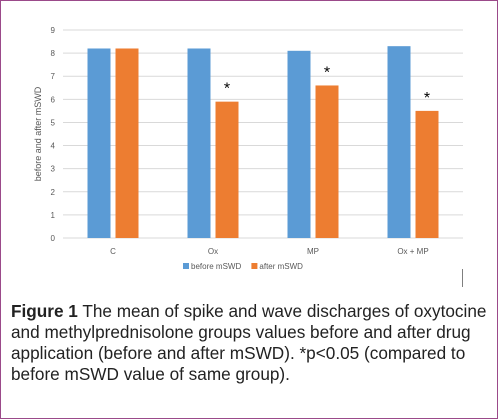  What do you see at coordinates (38, 133) in the screenshot?
I see `y-axis-label: before and after mSWD` at bounding box center [38, 133].